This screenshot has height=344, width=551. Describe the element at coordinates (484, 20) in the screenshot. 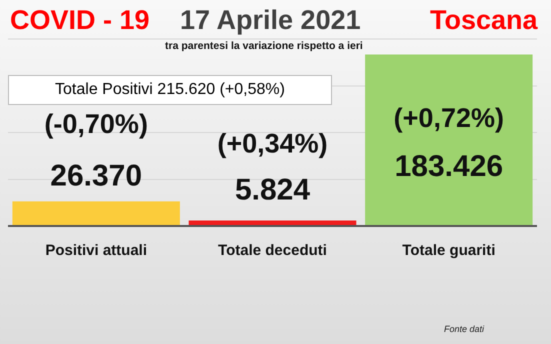

I see `text: Toscana` at that location.